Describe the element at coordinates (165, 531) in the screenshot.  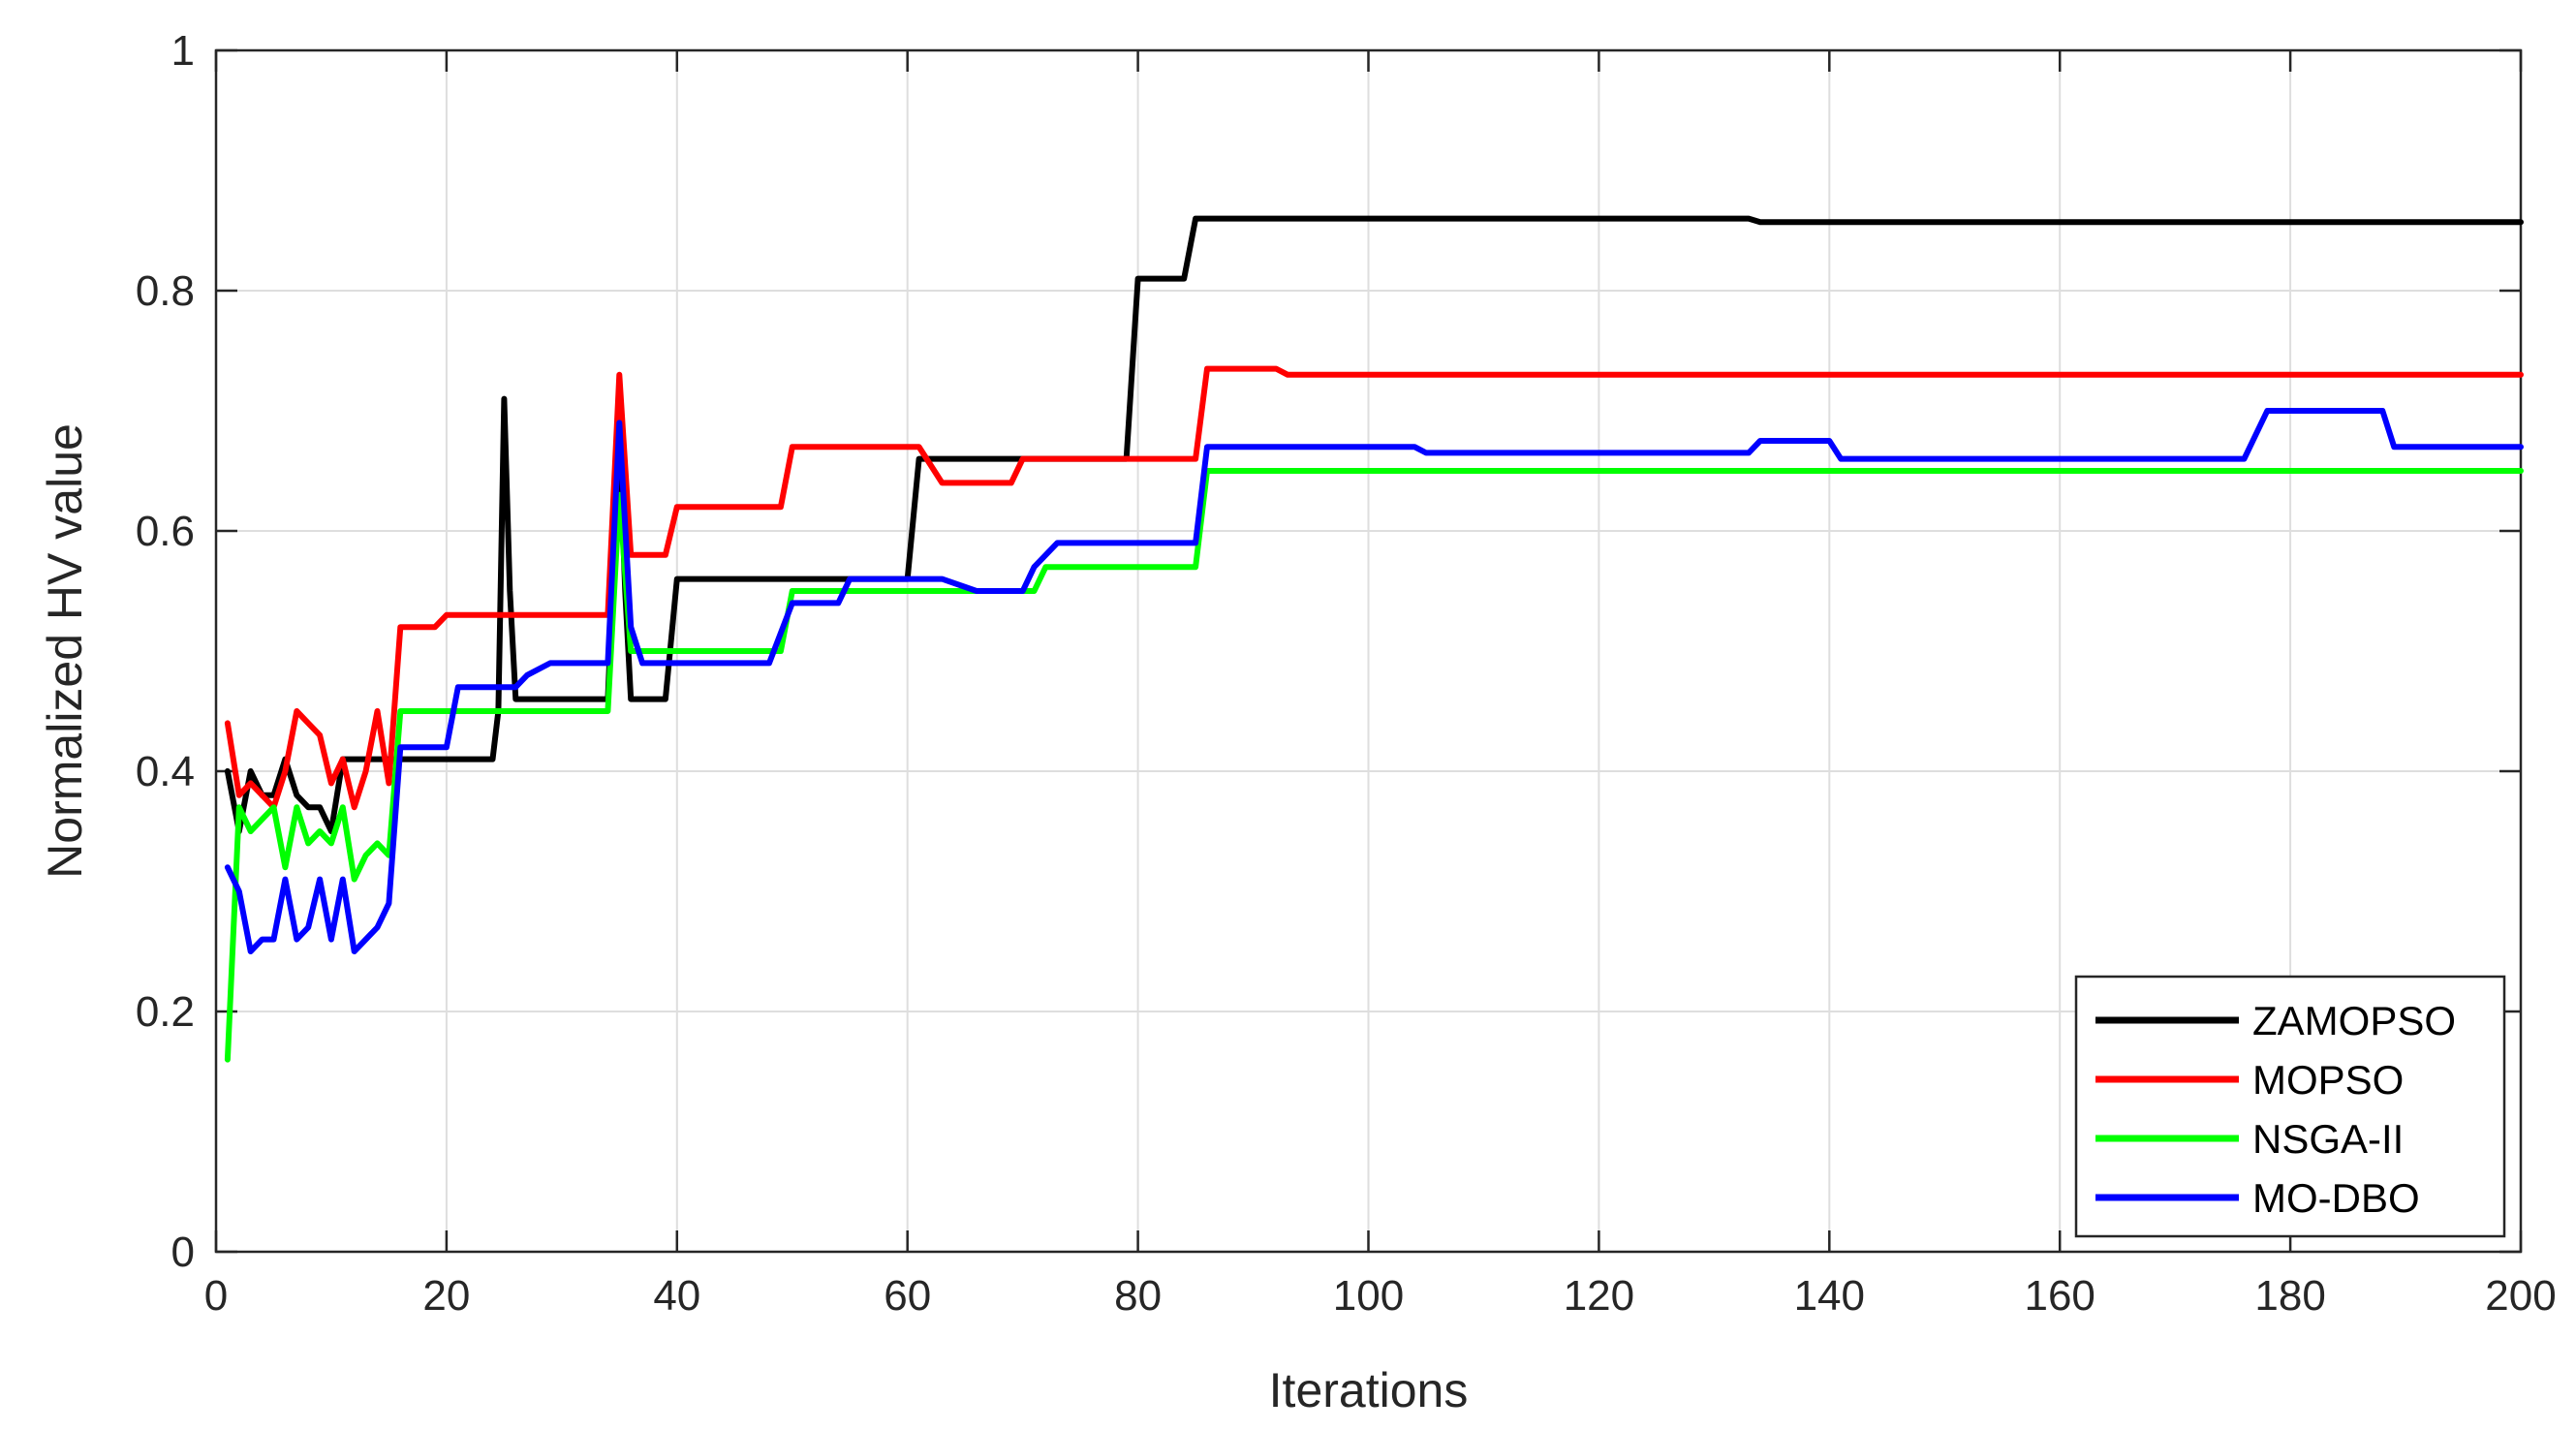
I see `y-tick-label: 0.6` at that location.